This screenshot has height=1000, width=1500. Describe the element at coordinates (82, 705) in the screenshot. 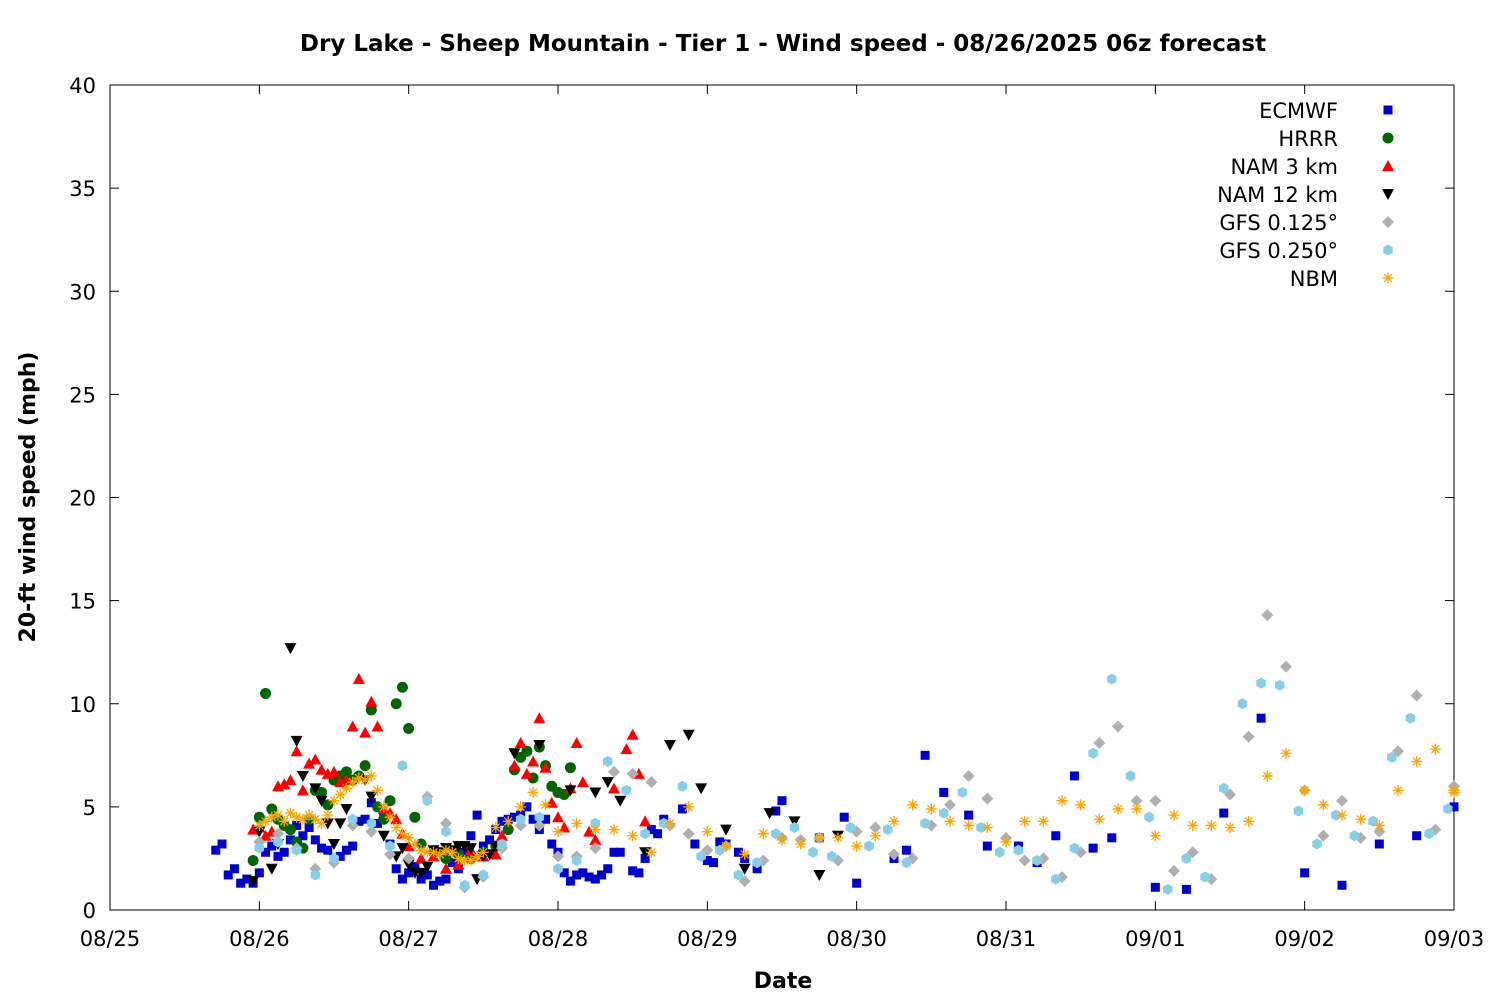

I see `y-tick-label: 10` at that location.